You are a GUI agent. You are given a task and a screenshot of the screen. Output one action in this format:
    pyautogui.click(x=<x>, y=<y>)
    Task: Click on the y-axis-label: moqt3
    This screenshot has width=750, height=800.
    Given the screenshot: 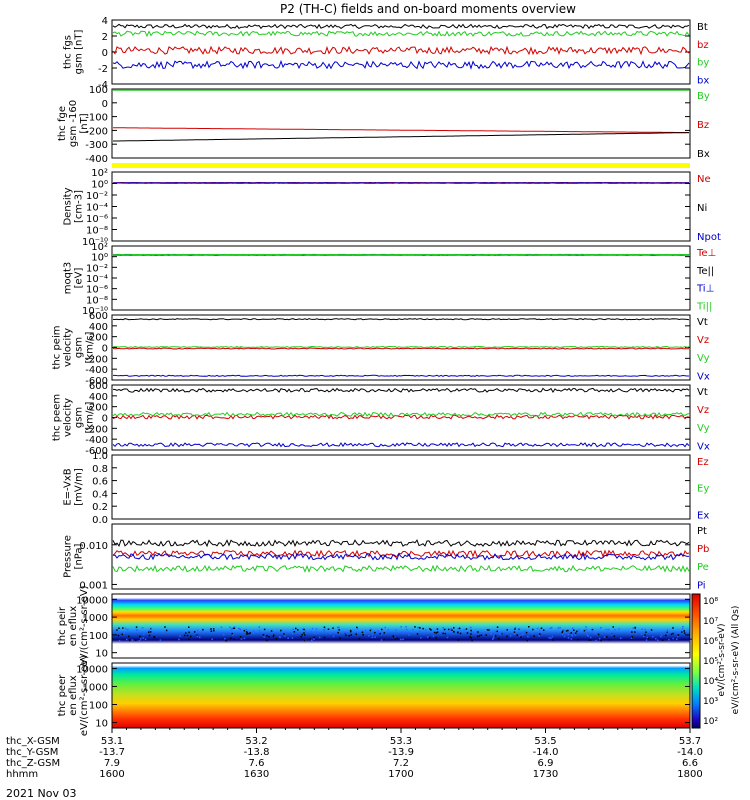 What is the action you would take?
    pyautogui.click(x=68, y=278)
    